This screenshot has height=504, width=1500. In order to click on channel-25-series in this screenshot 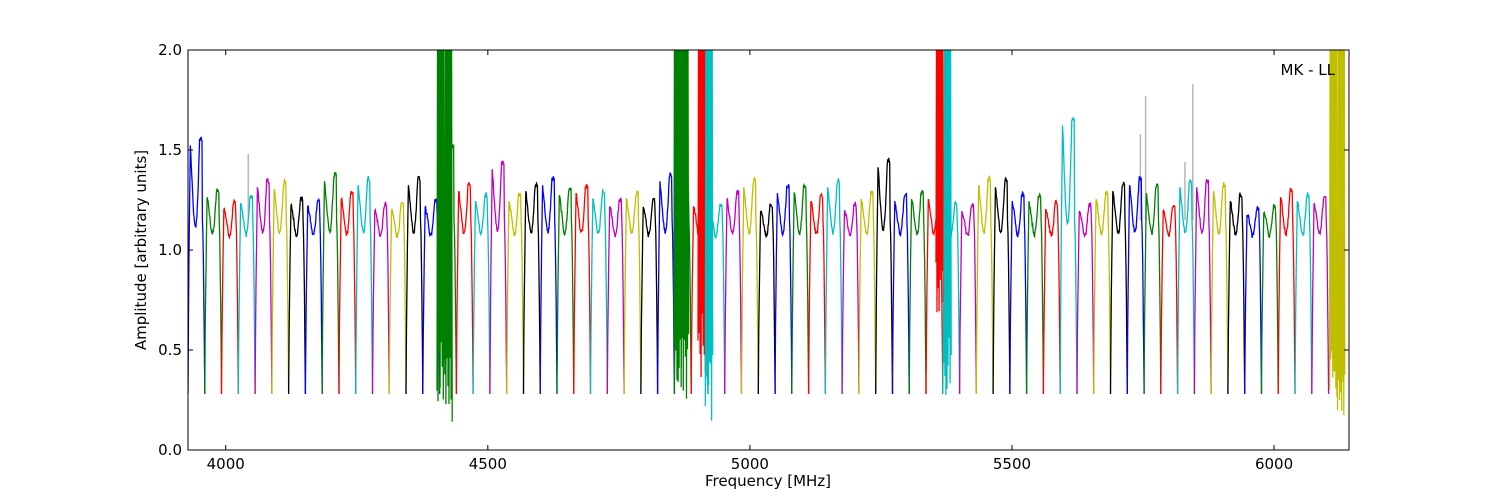, I will do `click(598, 291)`.